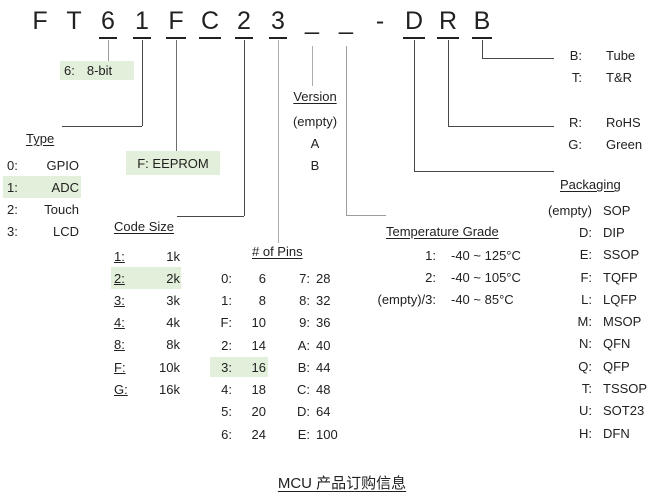 The image size is (659, 494). Describe the element at coordinates (593, 366) in the screenshot. I see `packaging-row: Q: QFP` at that location.